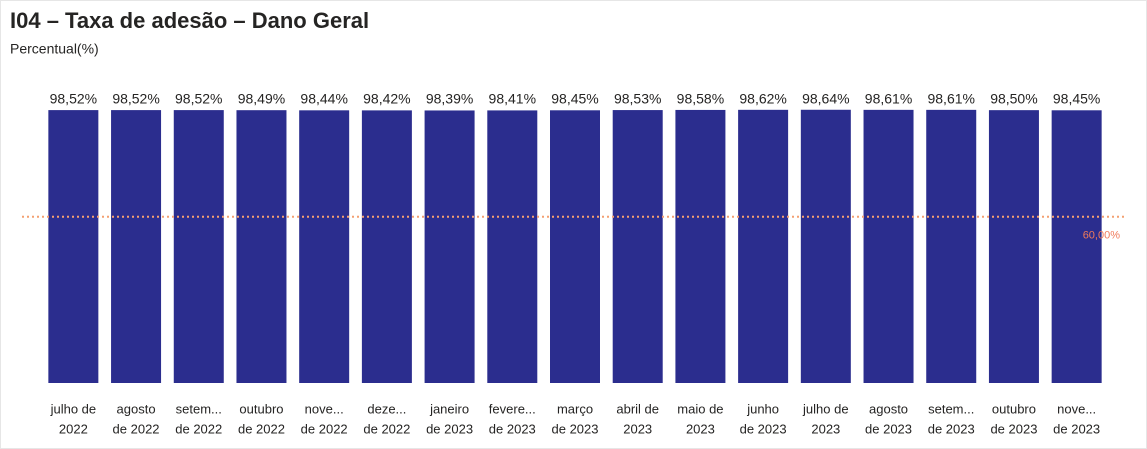 This screenshot has height=449, width=1147. What do you see at coordinates (575, 408) in the screenshot?
I see `x-tick-label: março` at bounding box center [575, 408].